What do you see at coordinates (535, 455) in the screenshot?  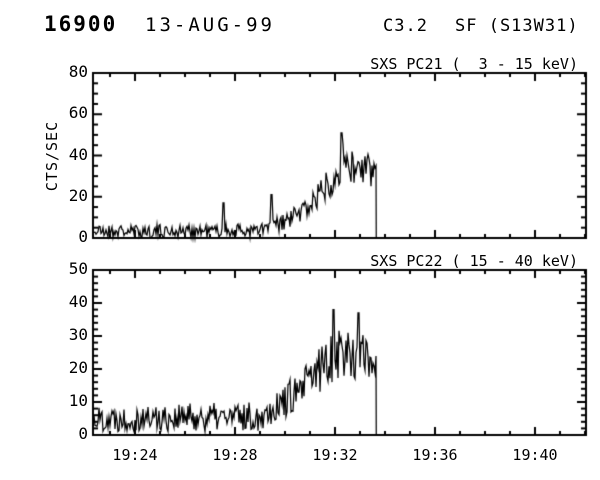 I see `x-tick-label: 19:40` at bounding box center [535, 455].